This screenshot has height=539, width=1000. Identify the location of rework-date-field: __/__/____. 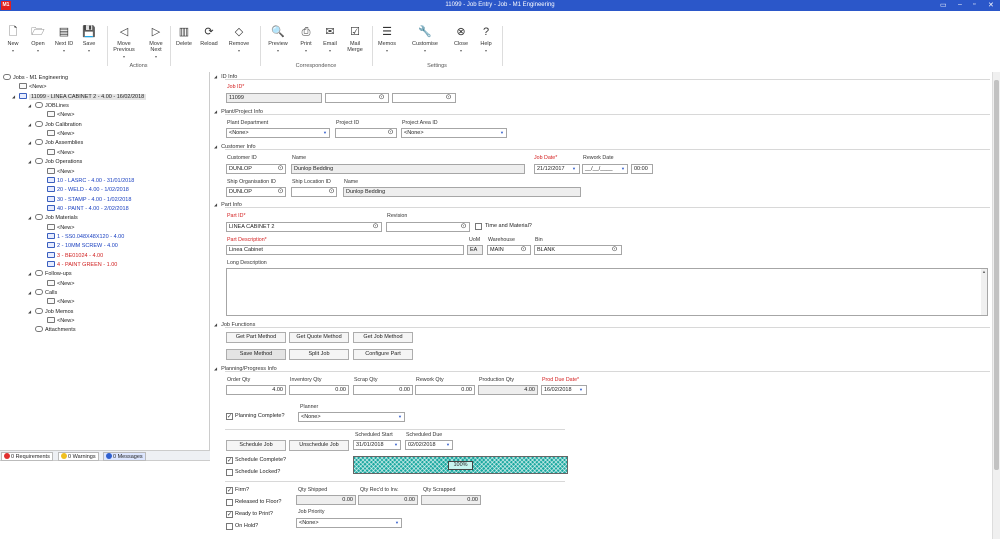
(605, 169).